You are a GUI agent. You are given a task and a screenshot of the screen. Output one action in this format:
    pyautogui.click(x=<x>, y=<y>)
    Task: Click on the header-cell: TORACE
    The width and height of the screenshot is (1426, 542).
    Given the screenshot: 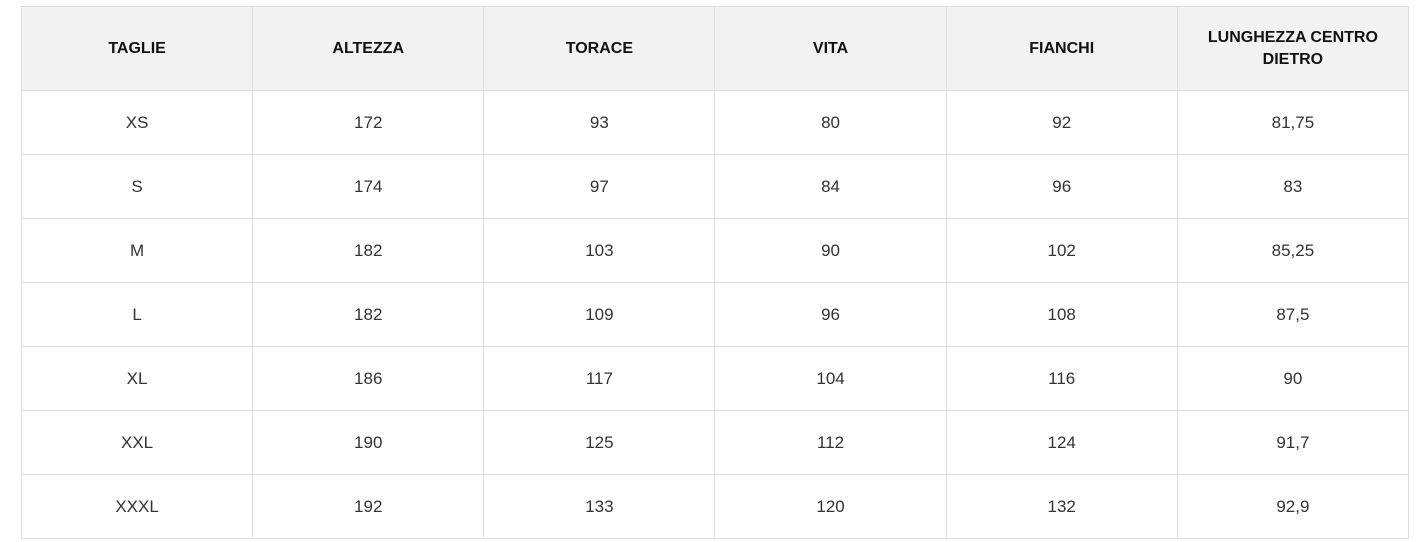 What is the action you would take?
    pyautogui.click(x=599, y=48)
    